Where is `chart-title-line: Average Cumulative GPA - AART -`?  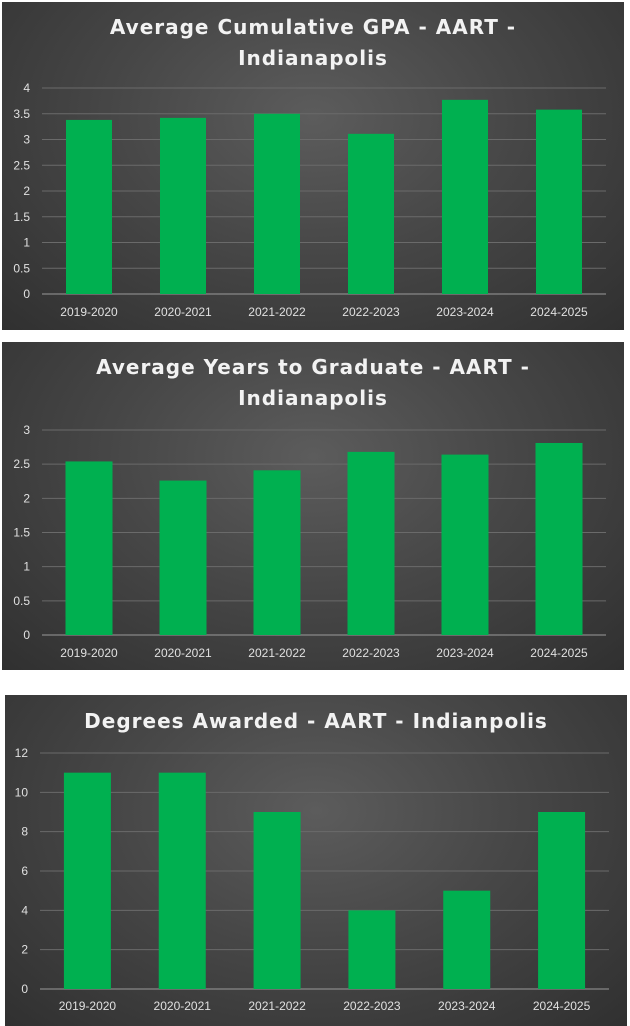 chart-title-line: Average Cumulative GPA - AART - is located at coordinates (313, 27).